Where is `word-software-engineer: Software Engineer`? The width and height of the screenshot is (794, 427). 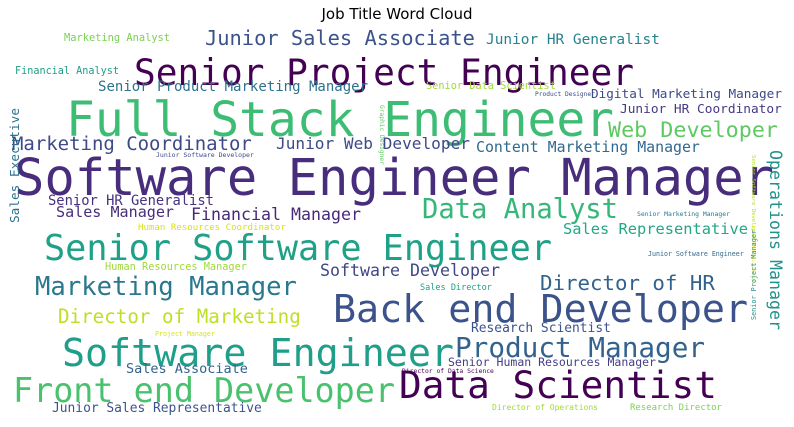 word-software-engineer: Software Engineer is located at coordinates (258, 353).